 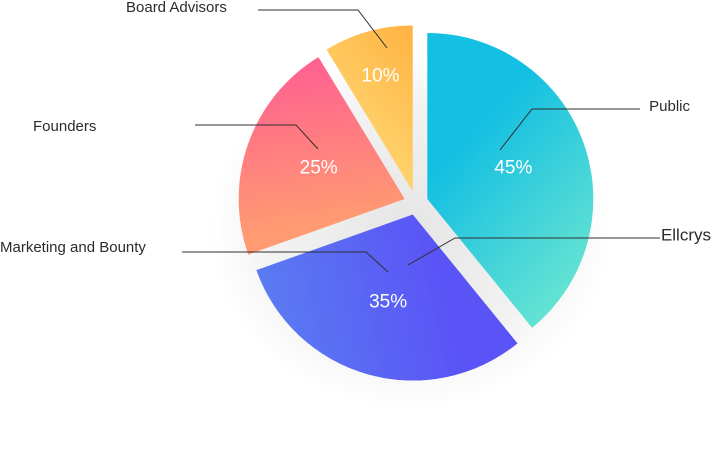 What do you see at coordinates (388, 301) in the screenshot?
I see `slice-percent-marketing-and-bounty: 35%` at bounding box center [388, 301].